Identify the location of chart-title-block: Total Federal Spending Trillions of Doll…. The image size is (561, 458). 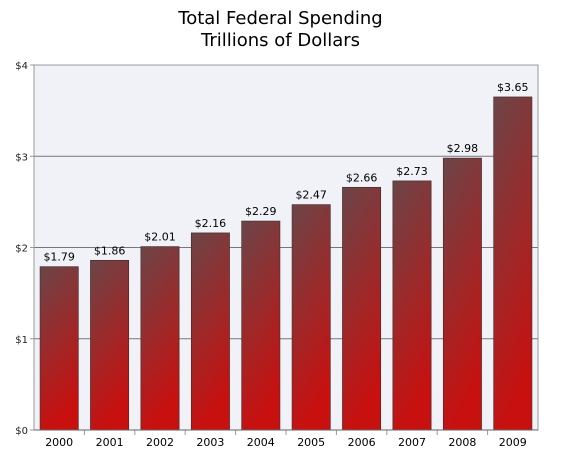
(280, 30).